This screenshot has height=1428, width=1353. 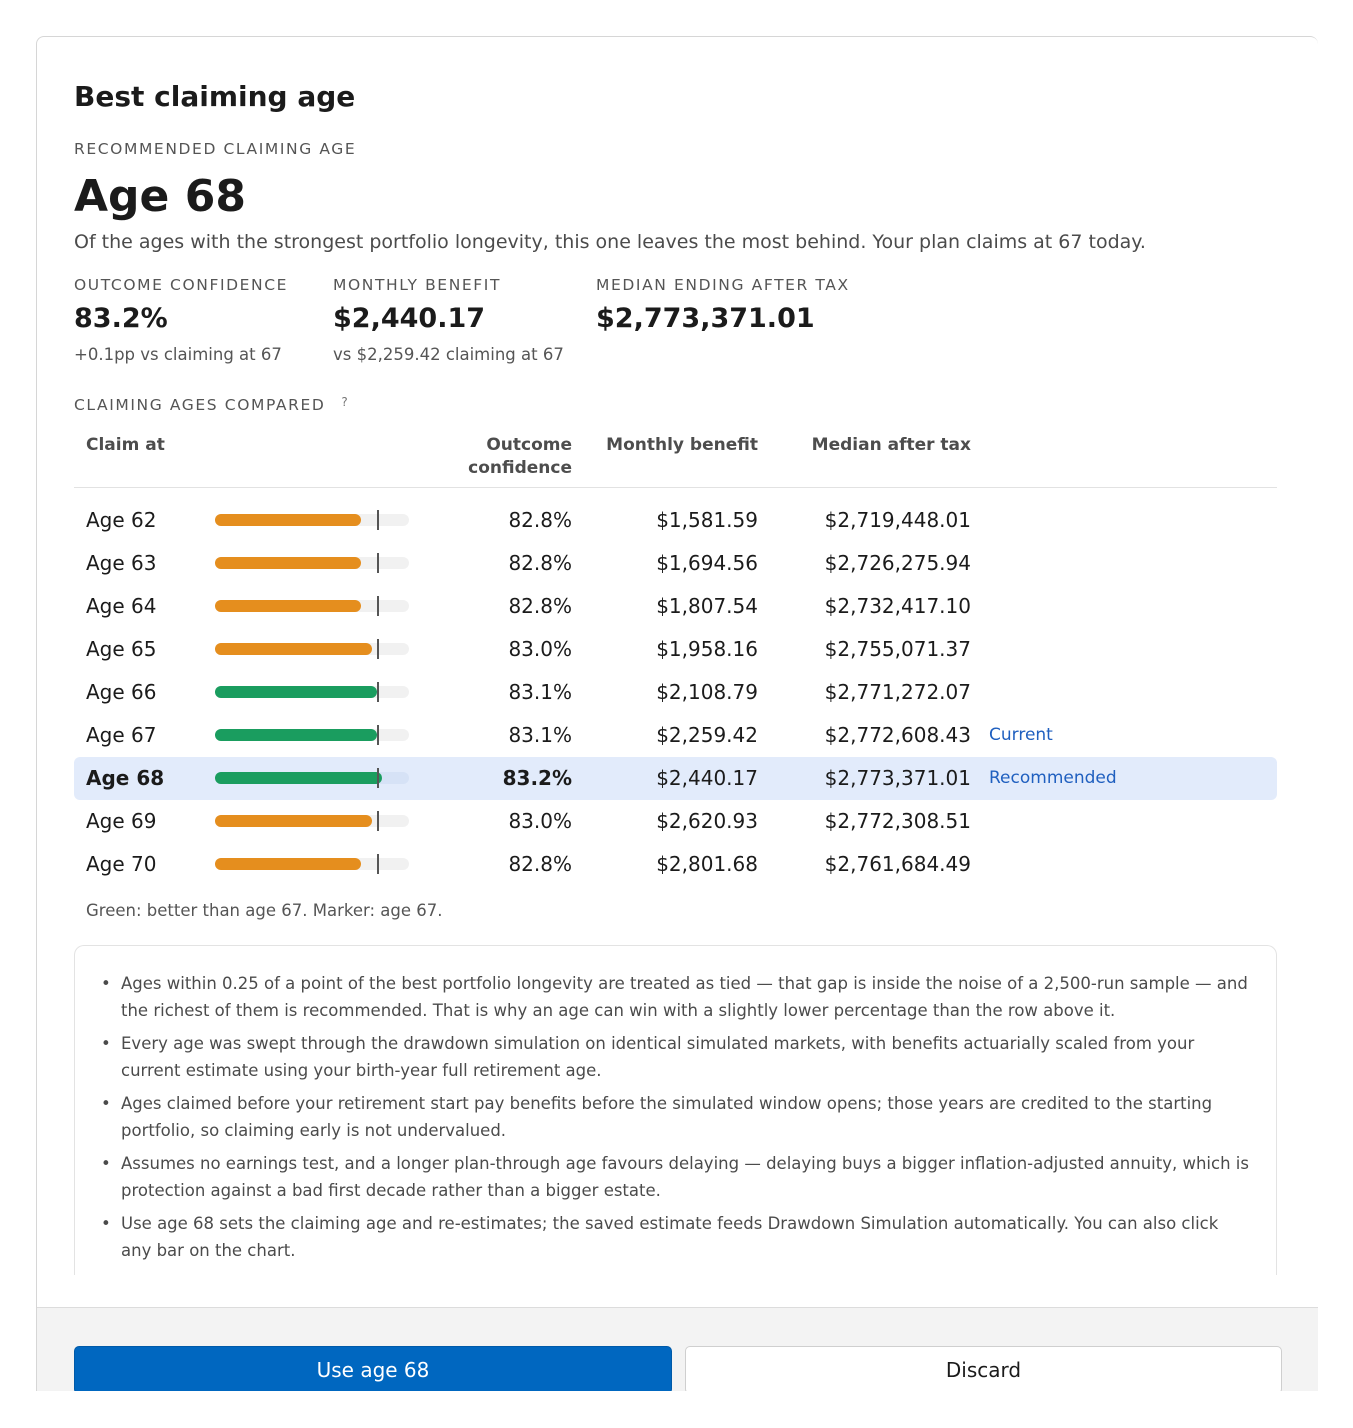 I want to click on column-header-outcome-line2: confidence, so click(x=520, y=468).